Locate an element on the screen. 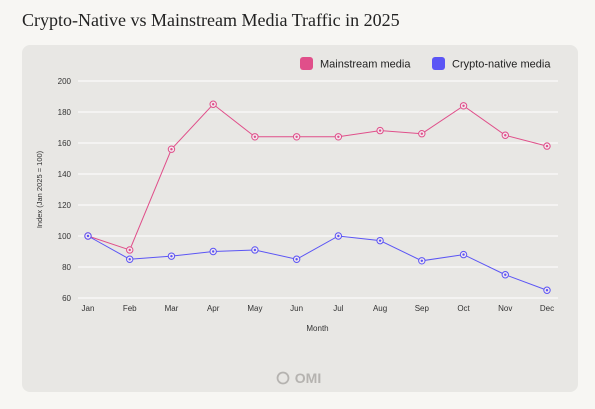 The image size is (595, 409). x-tick-label: Aug is located at coordinates (380, 308).